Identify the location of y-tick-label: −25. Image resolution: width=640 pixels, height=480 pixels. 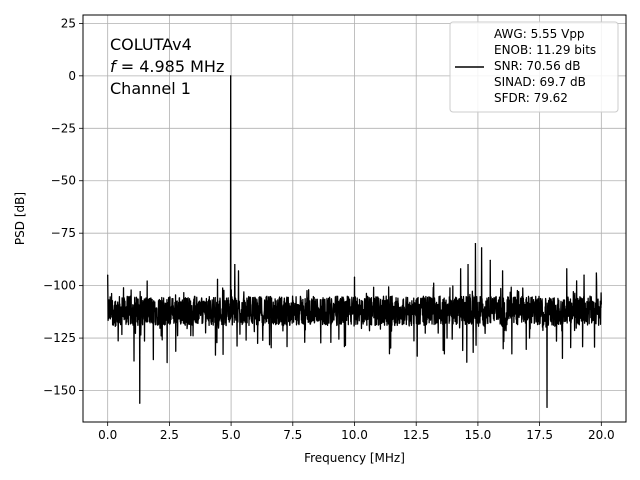
(63, 128).